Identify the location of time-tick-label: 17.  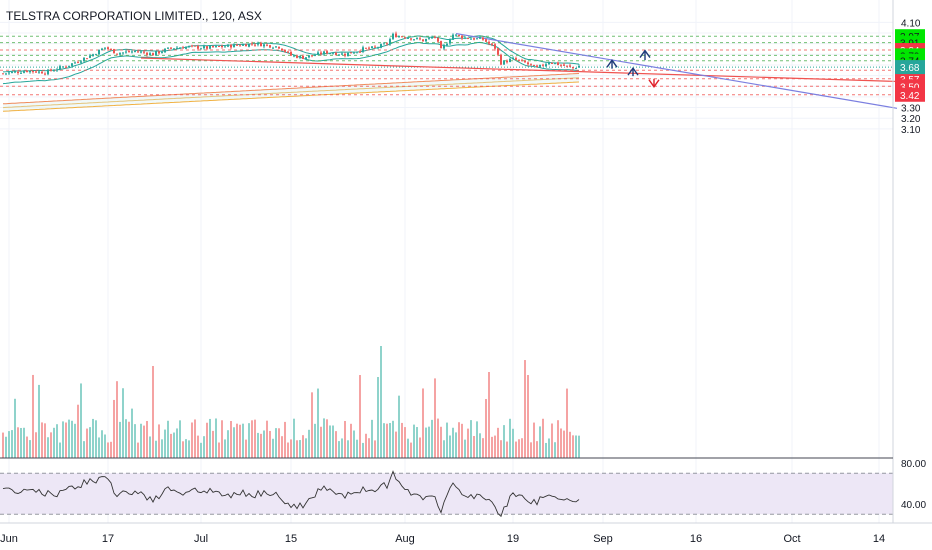
(108, 539).